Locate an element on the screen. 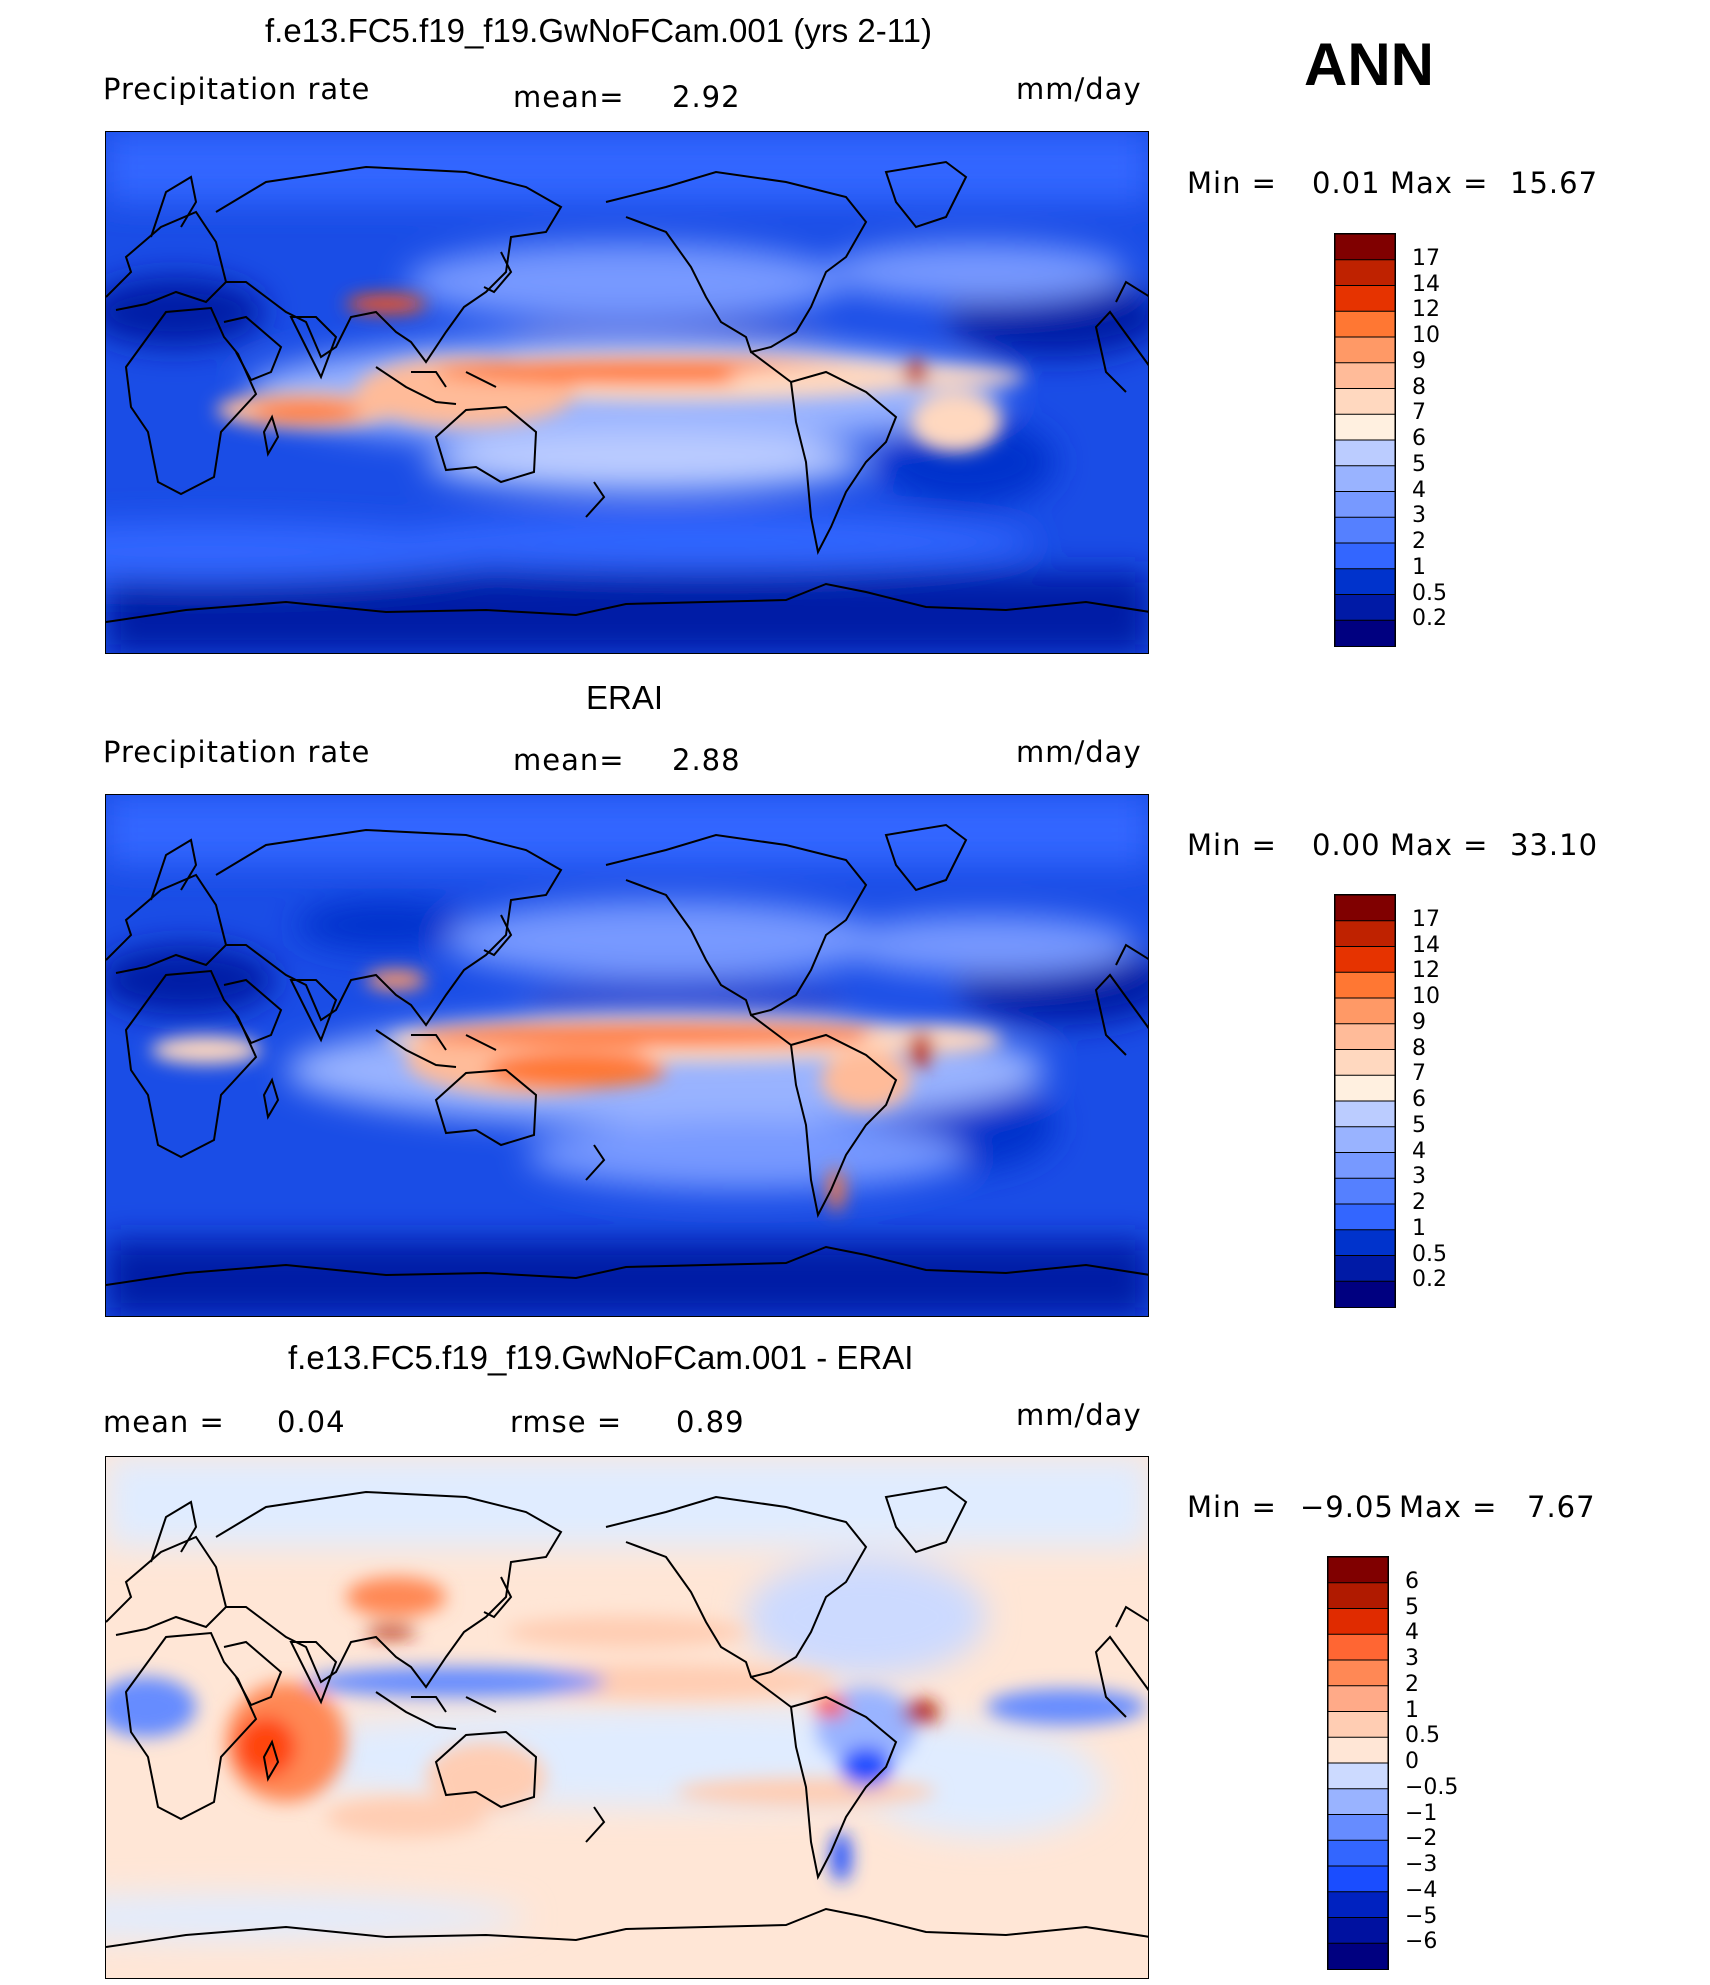  panel-2-min-label: Min = is located at coordinates (1232, 845).